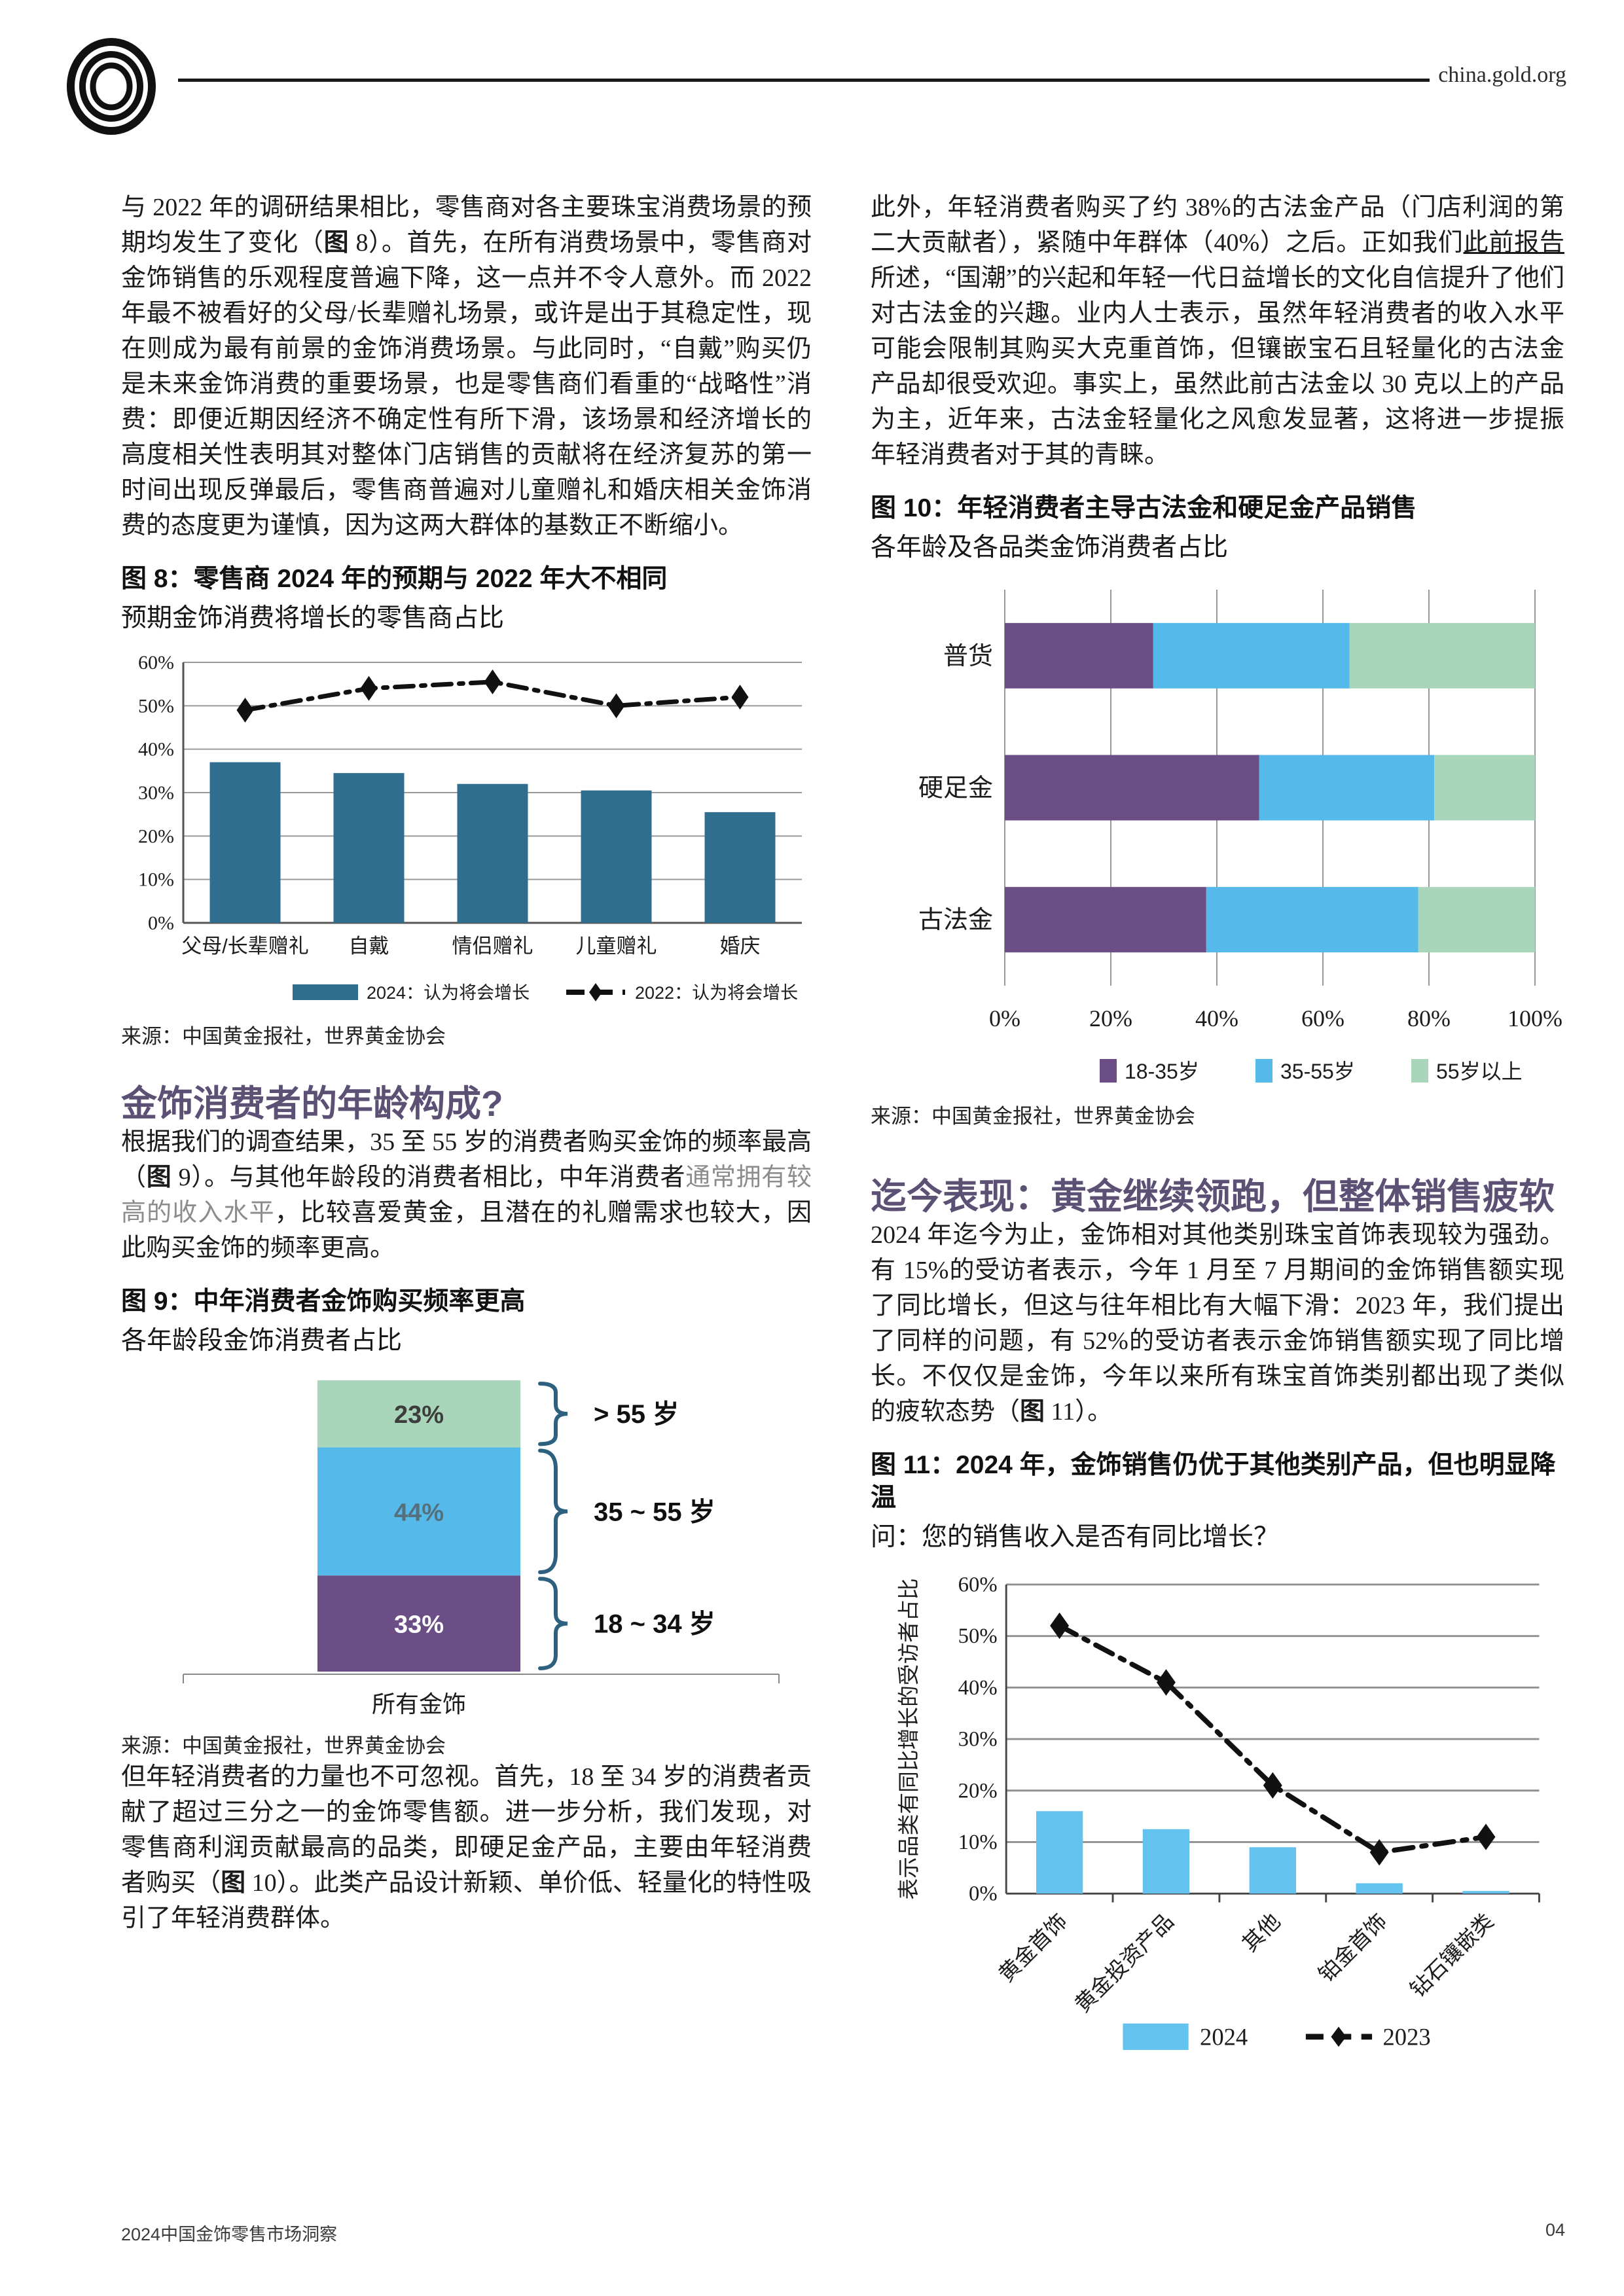 Image resolution: width=1624 pixels, height=2296 pixels. What do you see at coordinates (616, 946) in the screenshot?
I see `svg-text: 儿童赠礼` at bounding box center [616, 946].